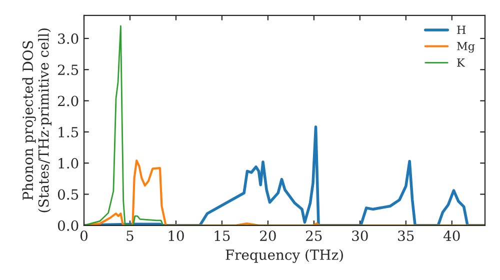 This screenshot has height=280, width=500. I want to click on x-tick-label: 30, so click(360, 236).